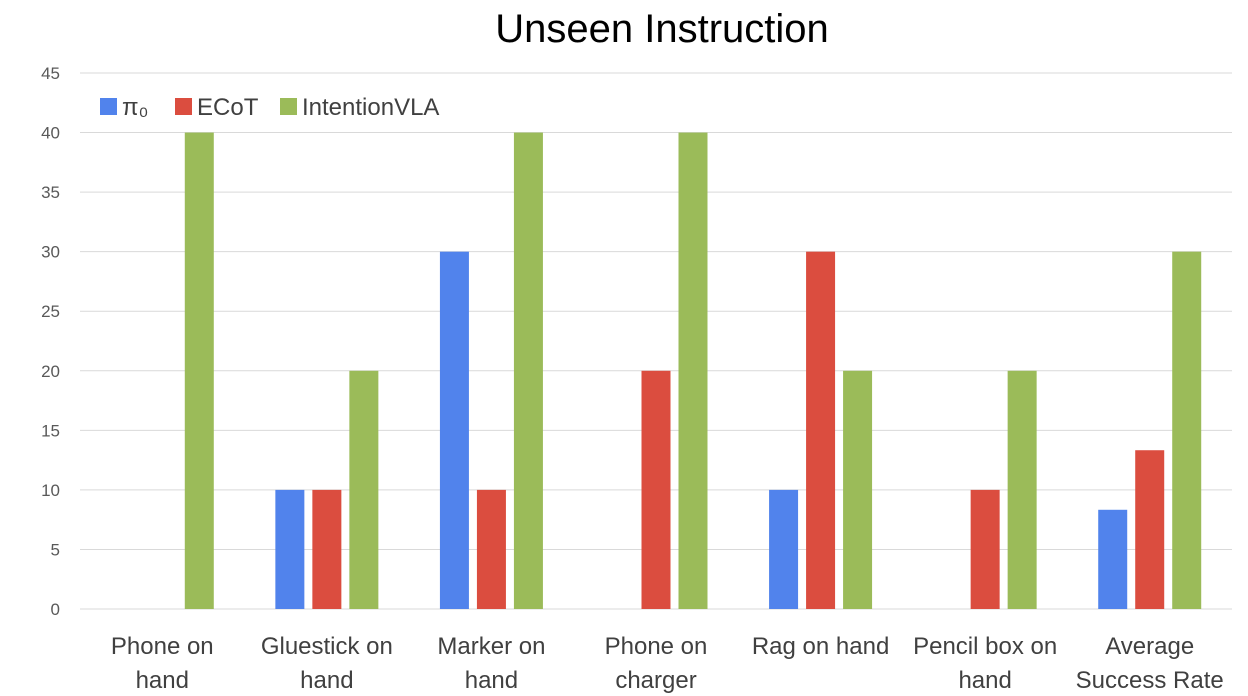 This screenshot has height=696, width=1248. What do you see at coordinates (55, 609) in the screenshot?
I see `y-tick-label: 0` at bounding box center [55, 609].